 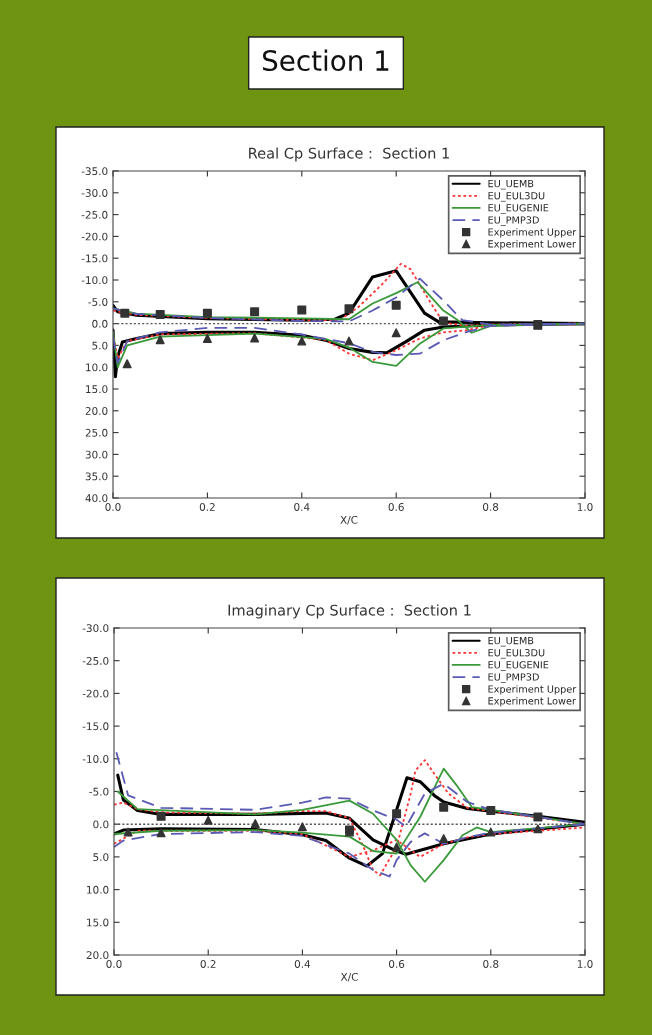 I want to click on chart-title: Real Cp Surface : Section 1, so click(x=349, y=154).